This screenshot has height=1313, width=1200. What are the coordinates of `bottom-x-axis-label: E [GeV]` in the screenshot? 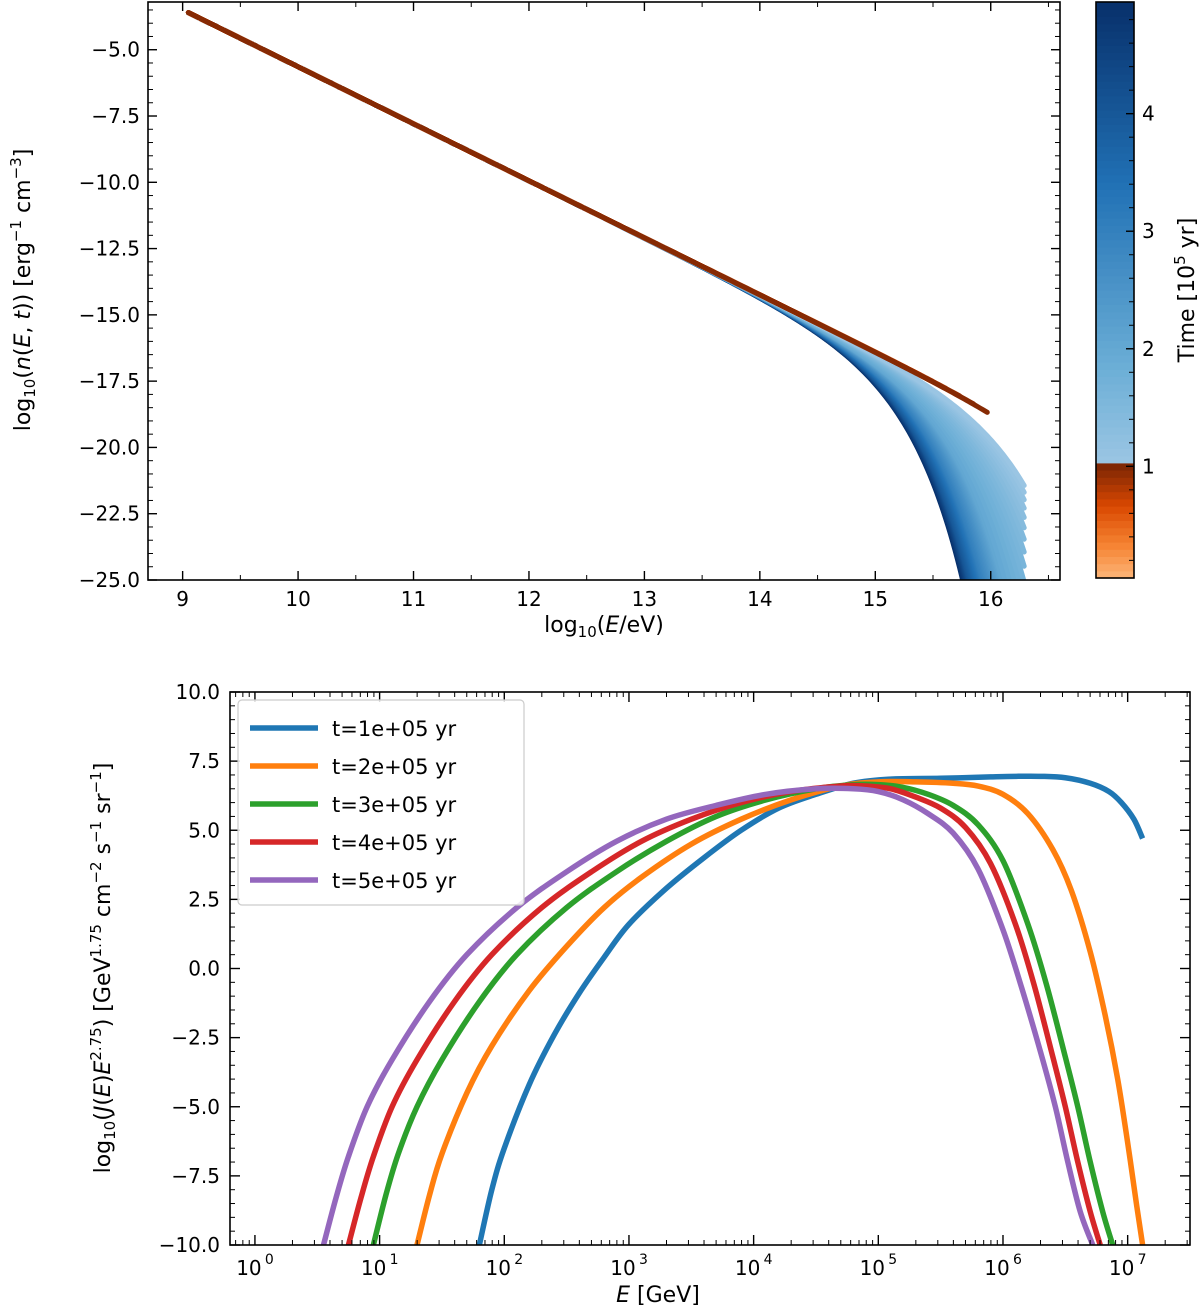 It's located at (658, 1295).